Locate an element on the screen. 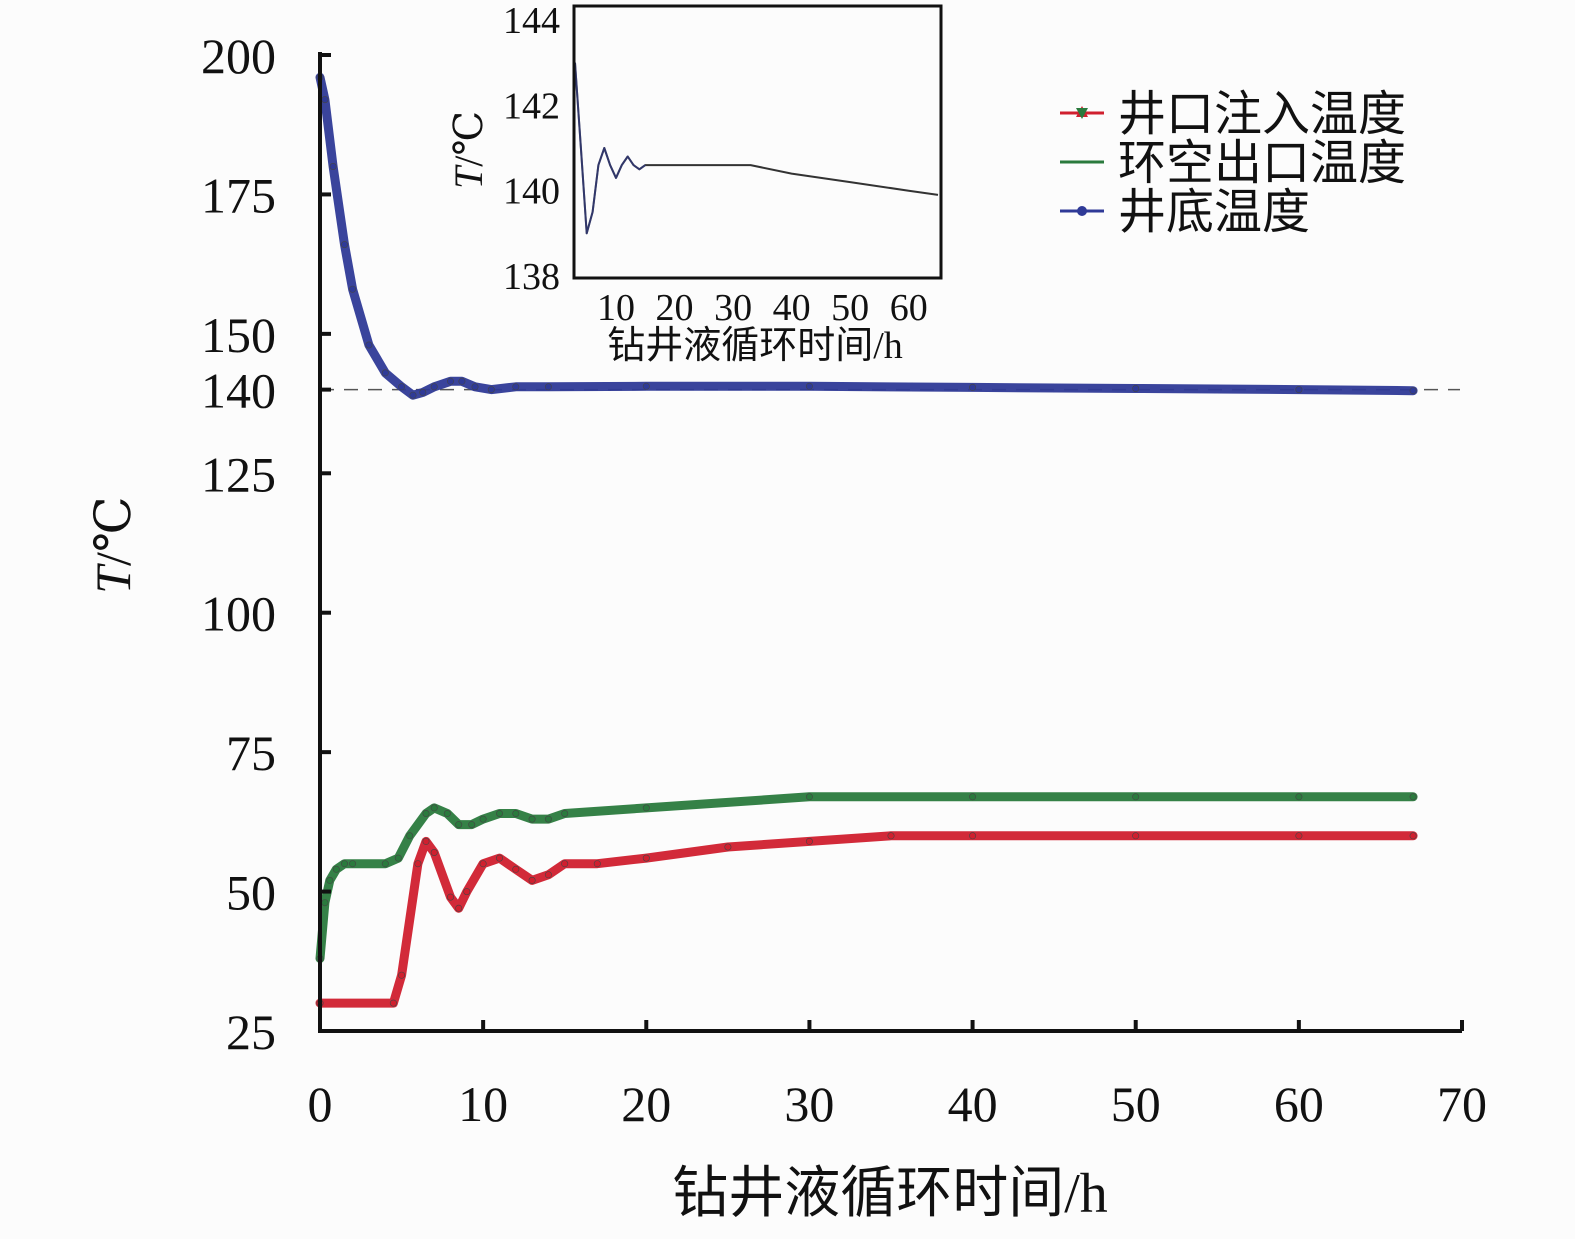 This screenshot has width=1575, height=1239. legend-label-2: 井底温度 is located at coordinates (1214, 212).